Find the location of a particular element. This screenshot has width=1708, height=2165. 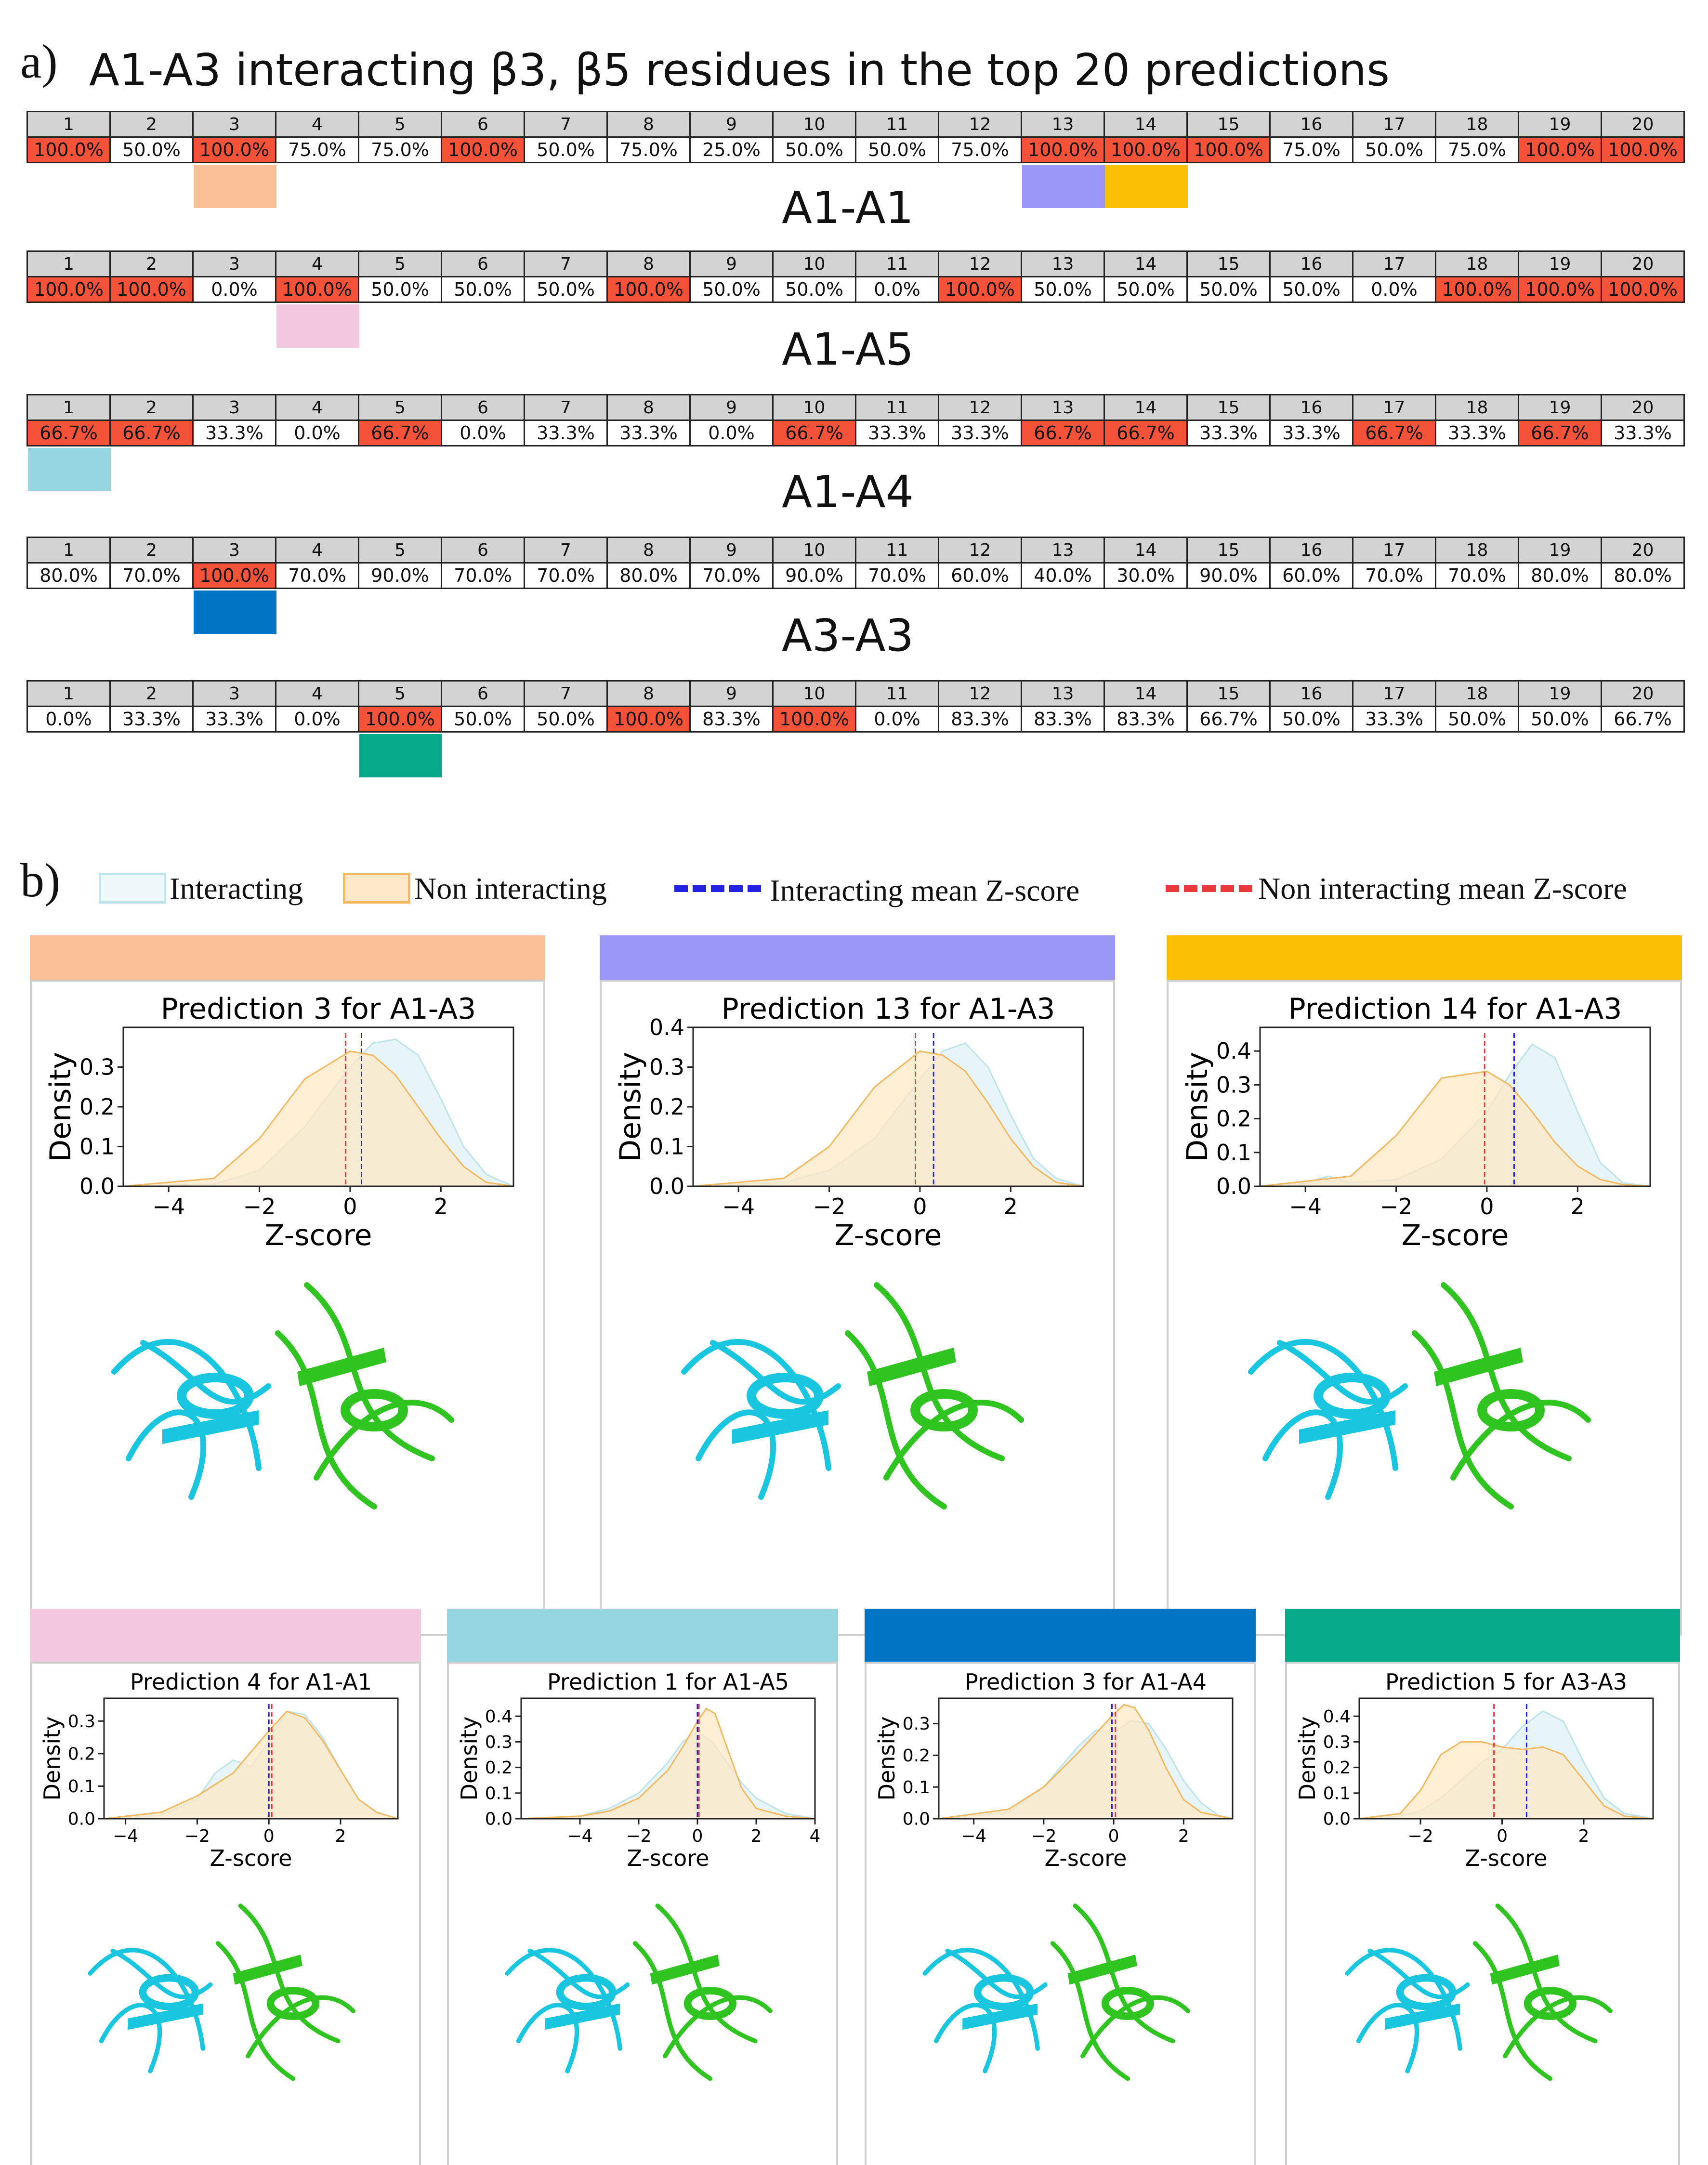

chart-title: Prediction 14 for A1-A3 is located at coordinates (1455, 1009).